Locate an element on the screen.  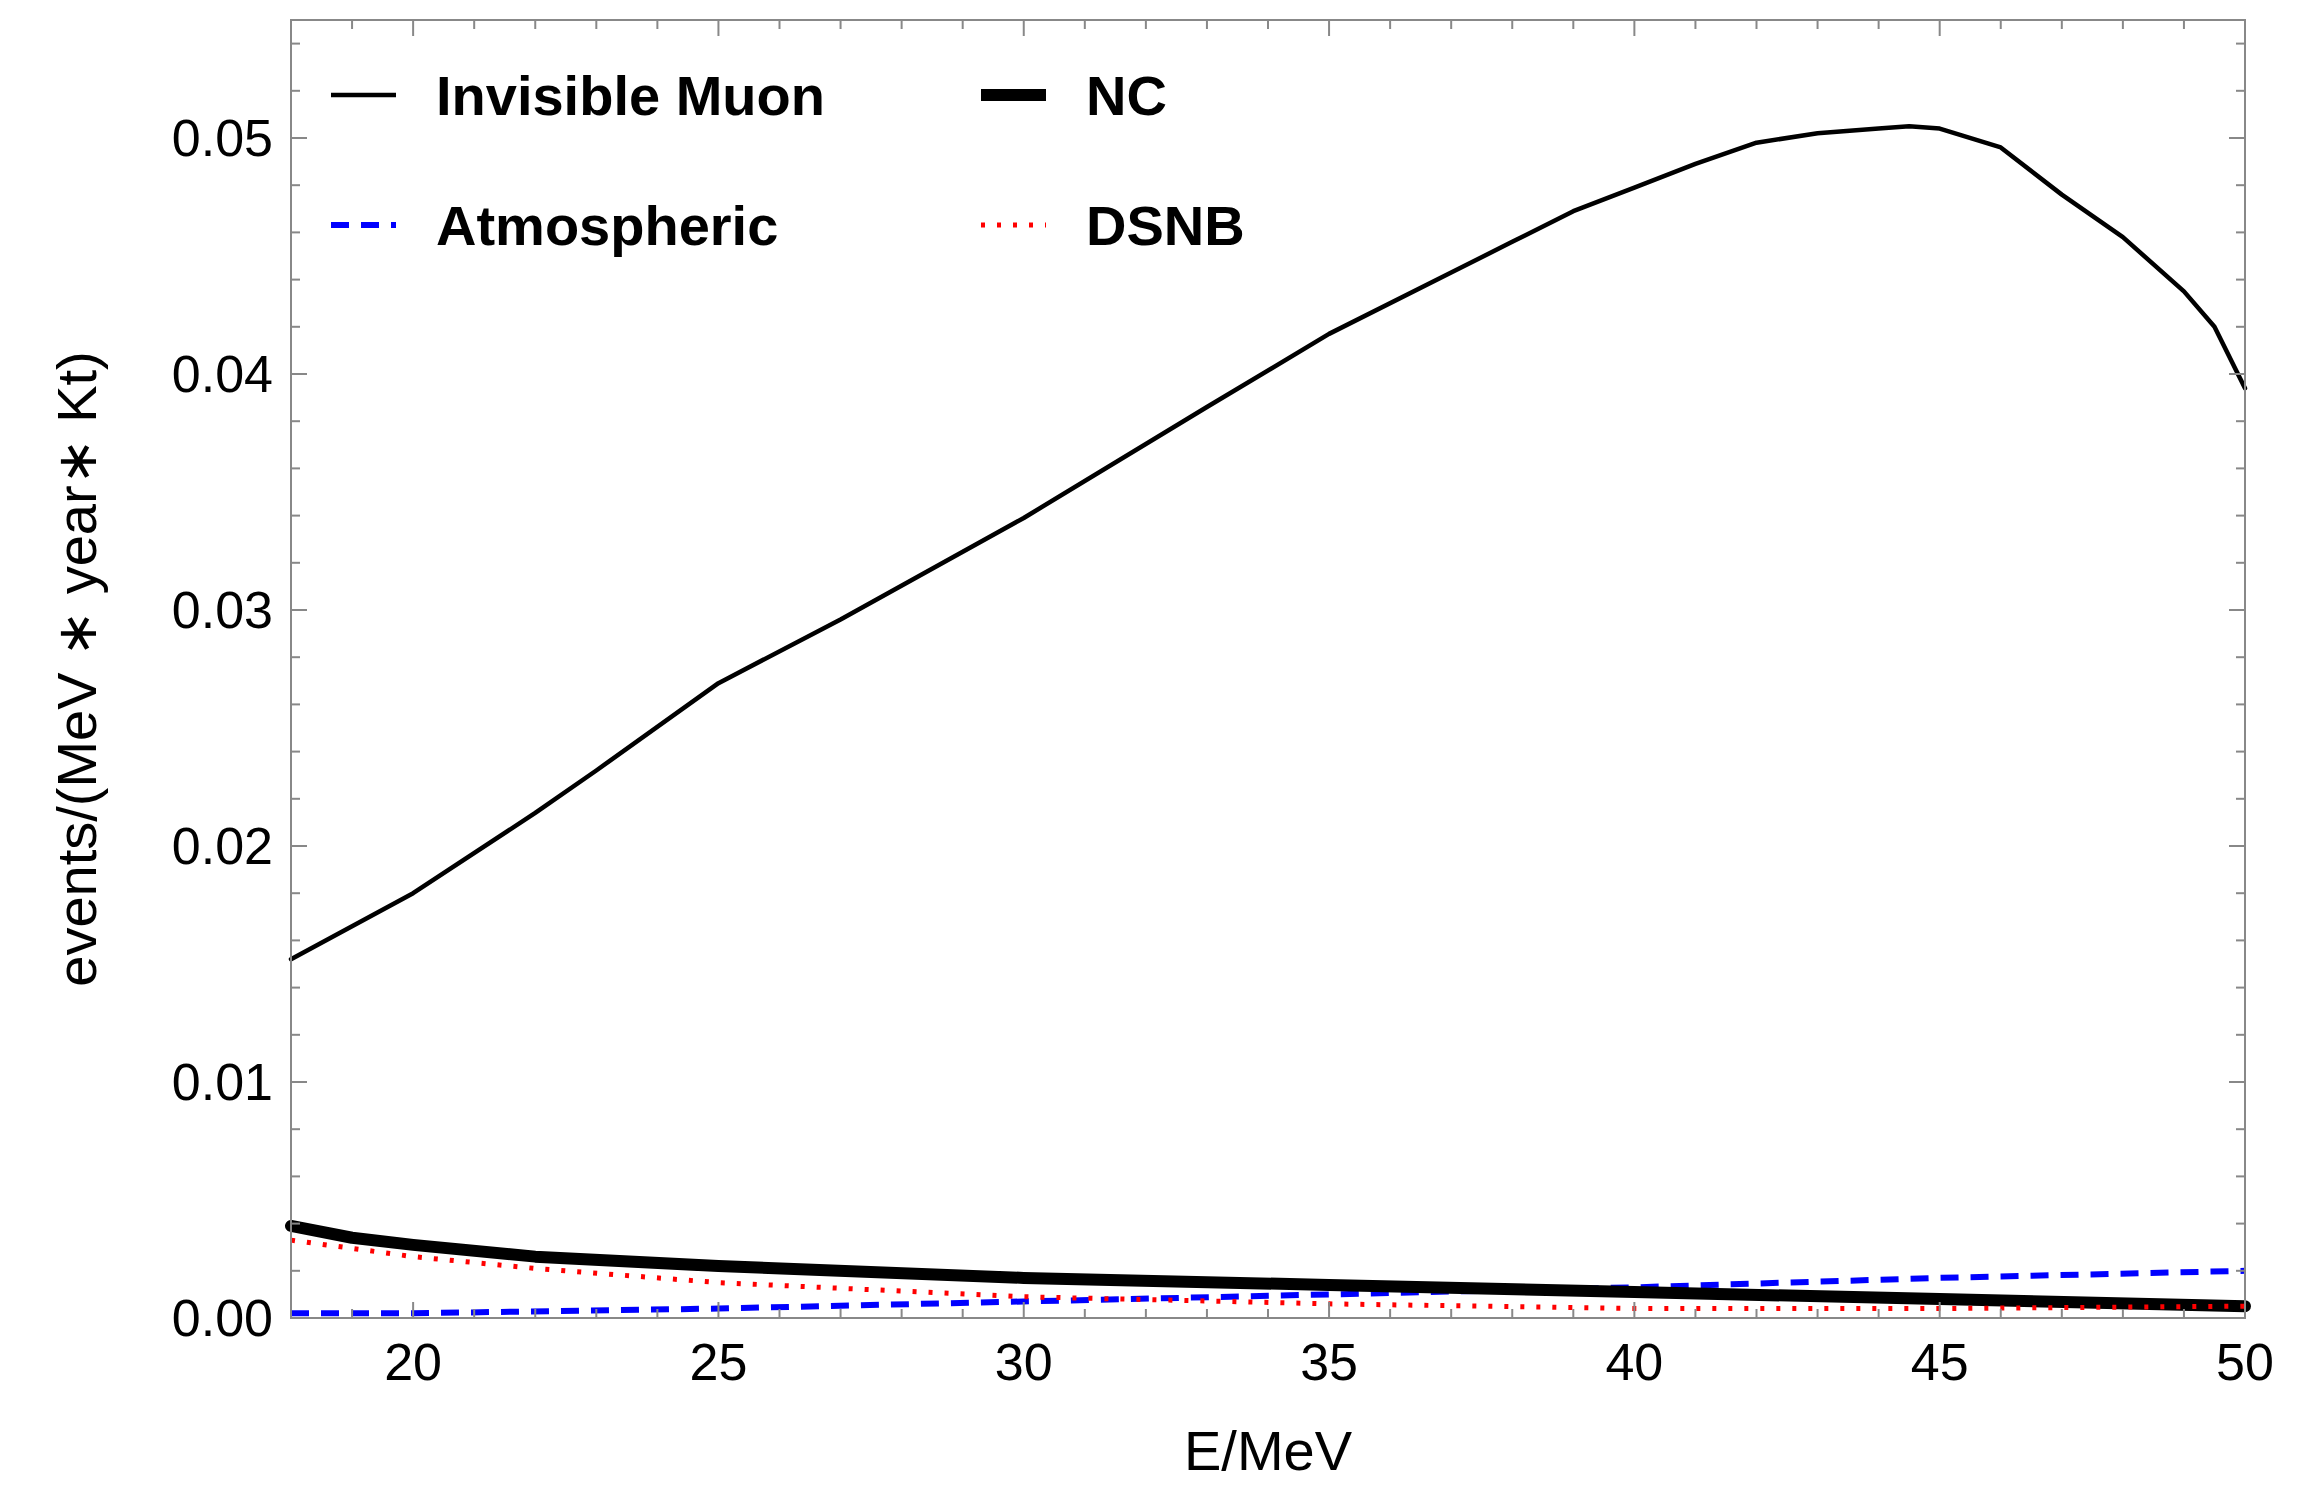
x-axis-title: E/MeV is located at coordinates (1268, 1450).